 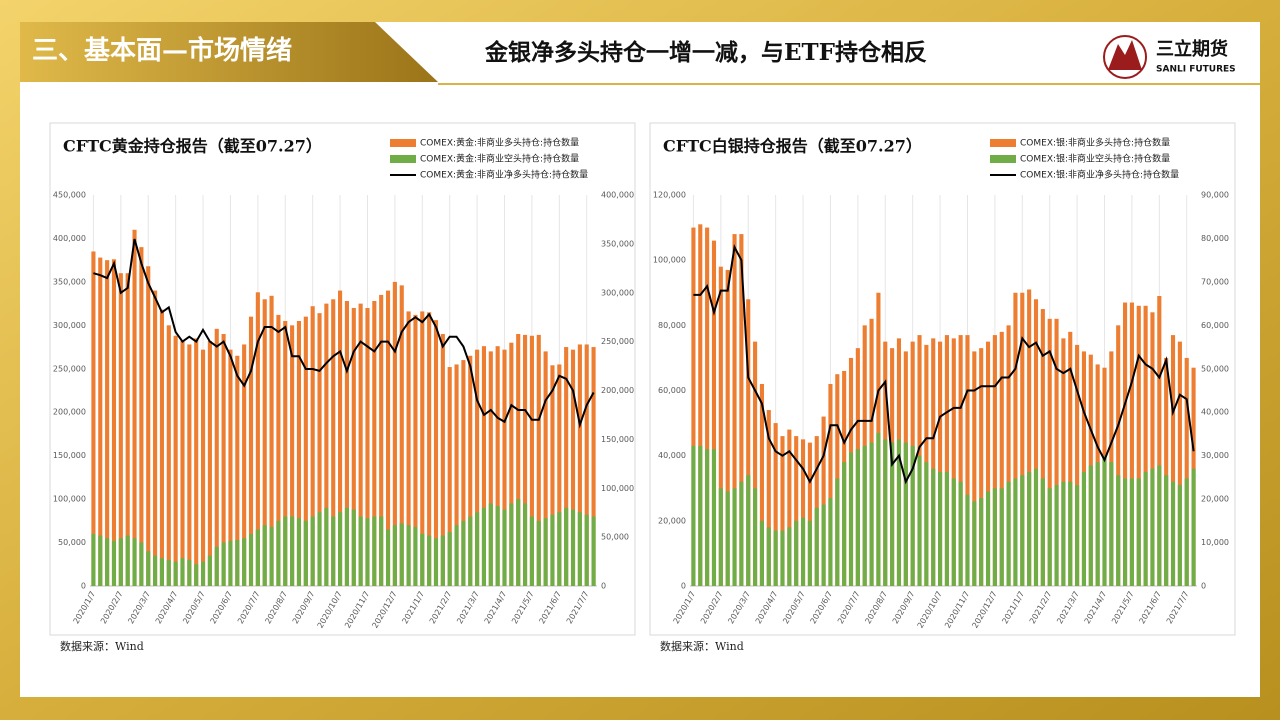 I want to click on y-tick-label: 300,000, so click(x=69, y=325).